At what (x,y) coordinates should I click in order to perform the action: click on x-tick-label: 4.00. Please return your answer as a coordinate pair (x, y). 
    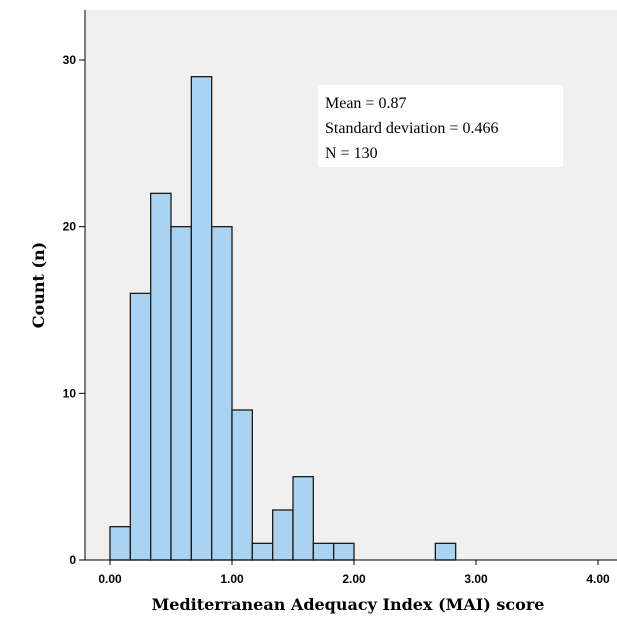
    Looking at the image, I should click on (598, 579).